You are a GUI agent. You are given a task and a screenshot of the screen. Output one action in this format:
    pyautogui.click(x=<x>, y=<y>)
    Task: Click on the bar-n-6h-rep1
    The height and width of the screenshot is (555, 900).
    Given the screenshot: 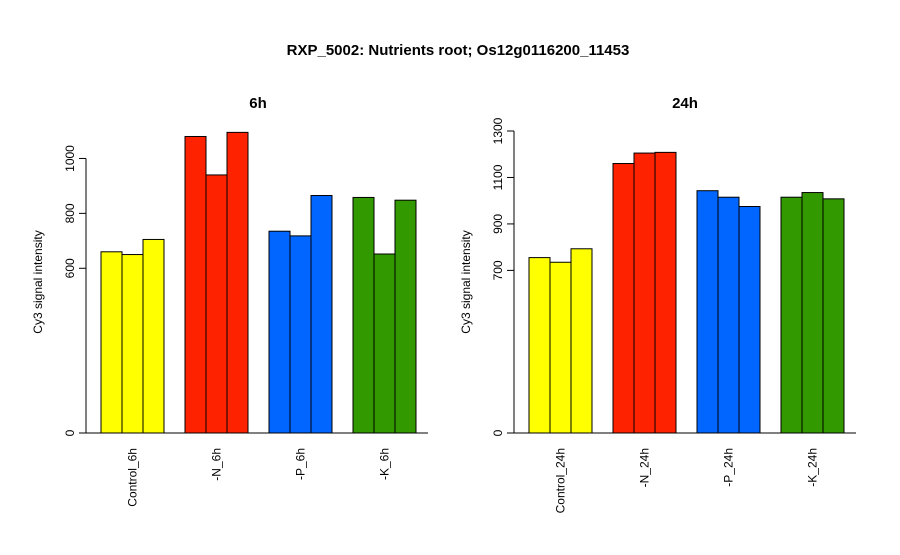 What is the action you would take?
    pyautogui.click(x=195, y=284)
    